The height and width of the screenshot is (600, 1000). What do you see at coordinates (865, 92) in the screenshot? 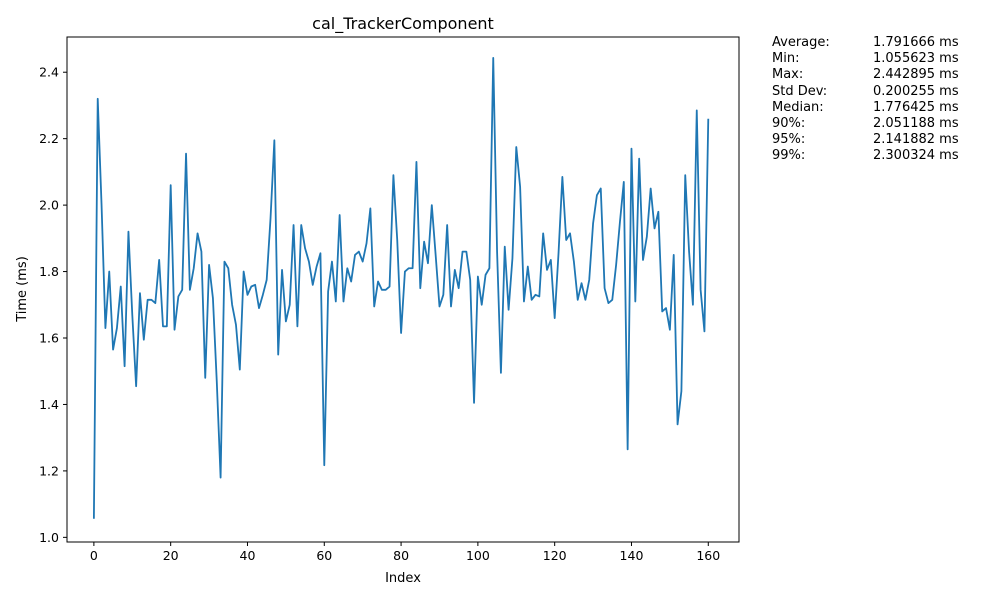
I see `stat-row-std-dev: Std Dev: 0.200255 ms` at bounding box center [865, 92].